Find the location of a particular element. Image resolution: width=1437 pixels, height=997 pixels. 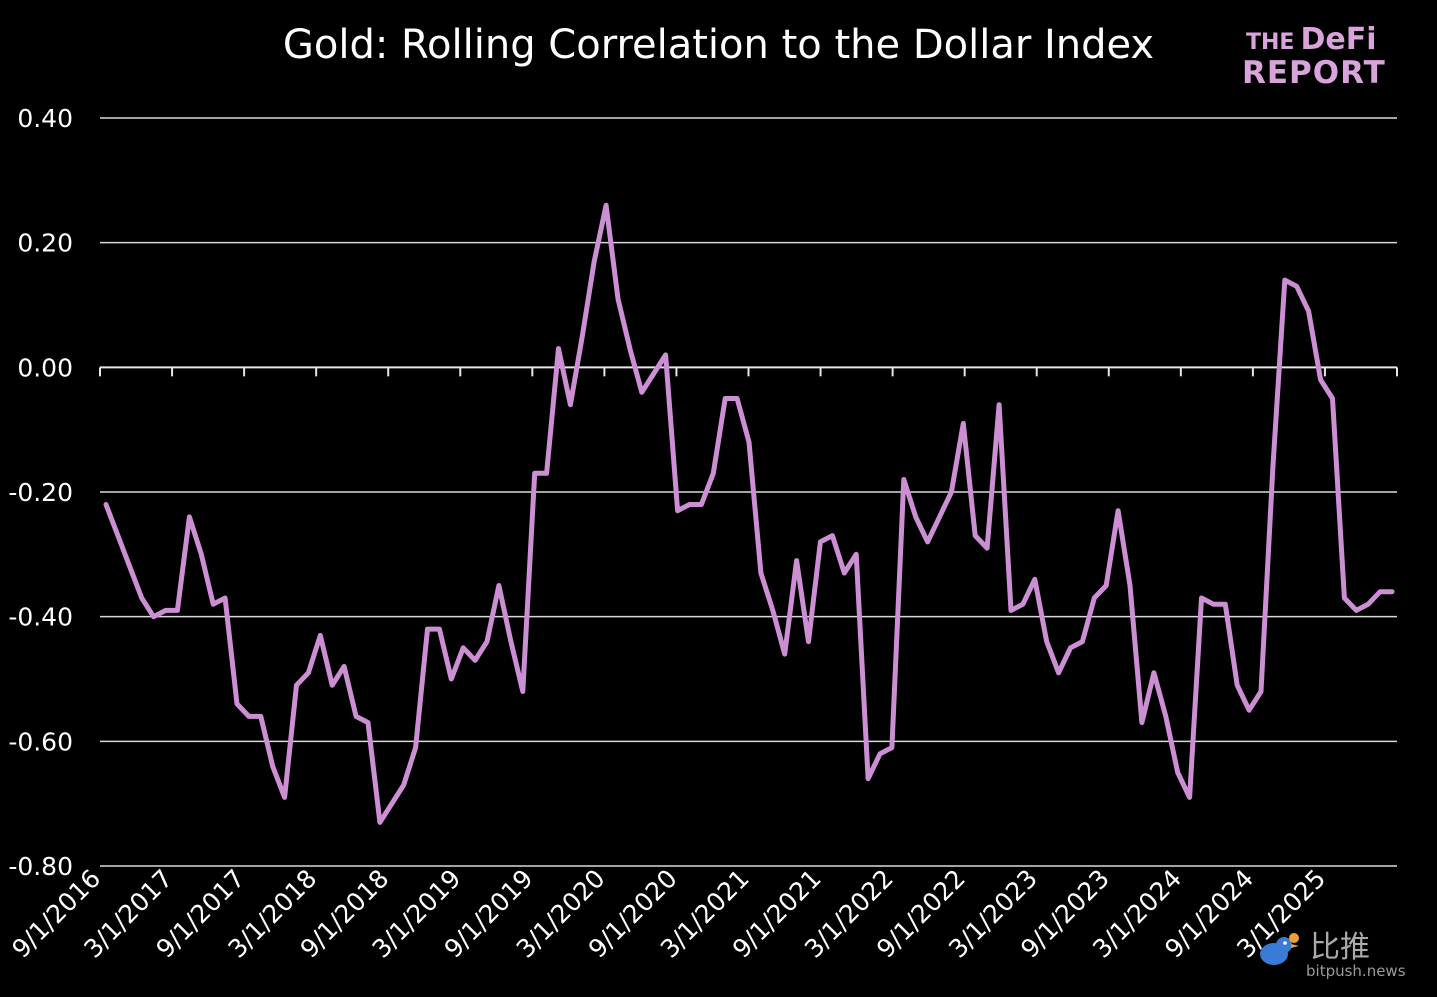

y-tick-label: -0.20 is located at coordinates (40, 492).